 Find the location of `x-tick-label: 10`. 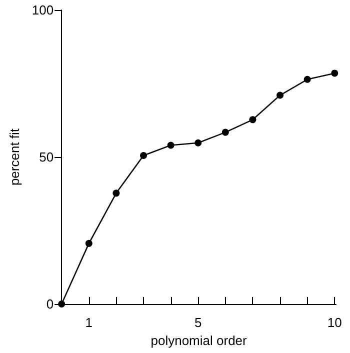

x-tick-label: 10 is located at coordinates (334, 322).